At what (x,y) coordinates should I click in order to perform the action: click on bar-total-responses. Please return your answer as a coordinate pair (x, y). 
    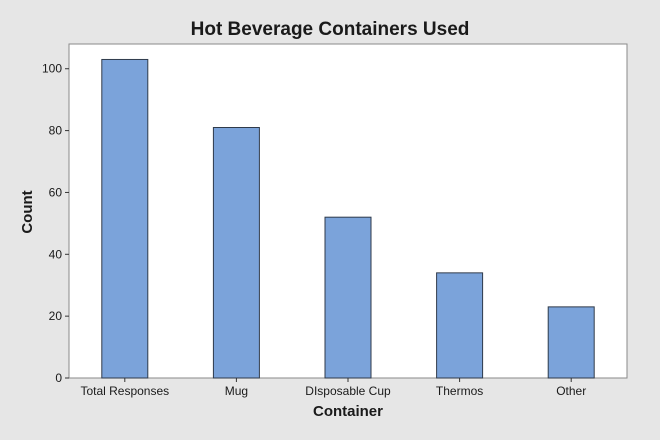
    Looking at the image, I should click on (125, 218).